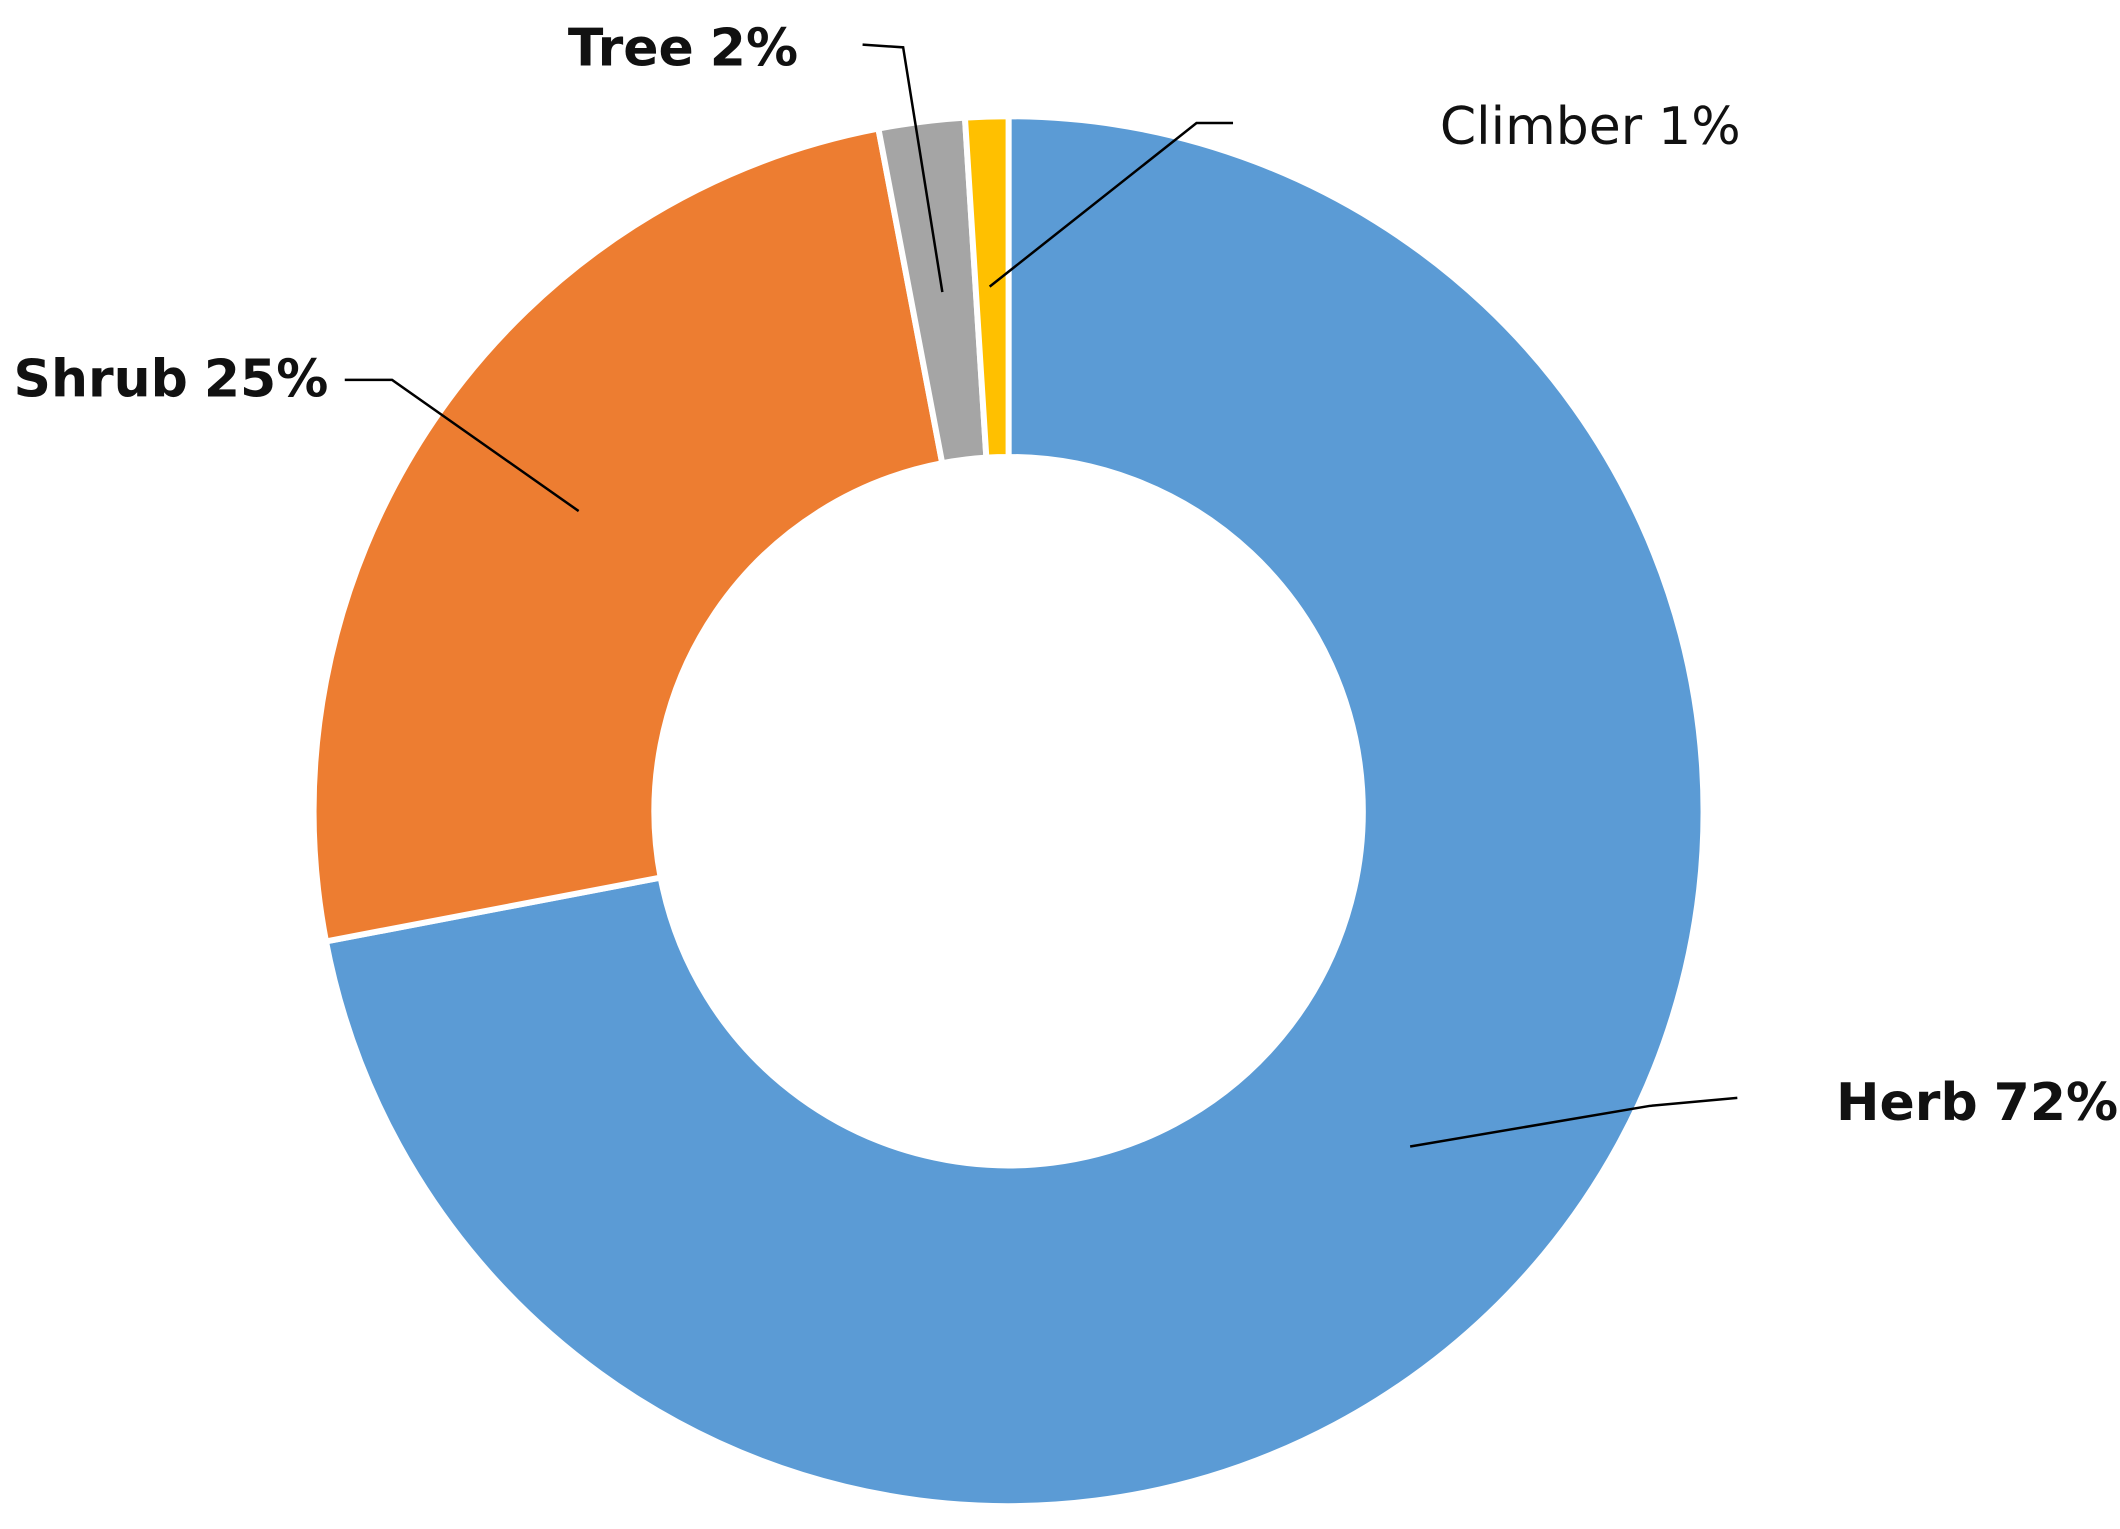  What do you see at coordinates (101, 380) in the screenshot?
I see `label-category: Shrub` at bounding box center [101, 380].